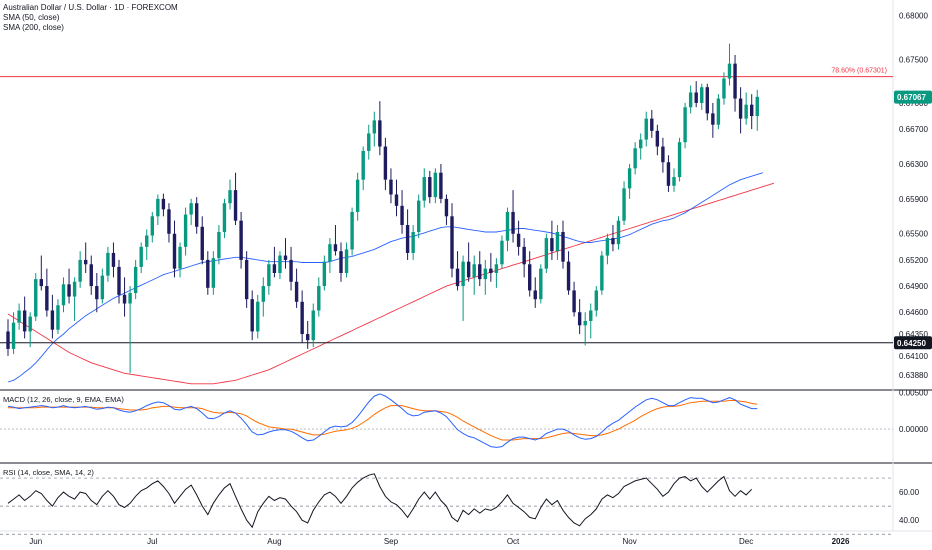 This screenshot has width=932, height=550. Describe the element at coordinates (909, 520) in the screenshot. I see `rsi-tick-label: 40.00` at that location.